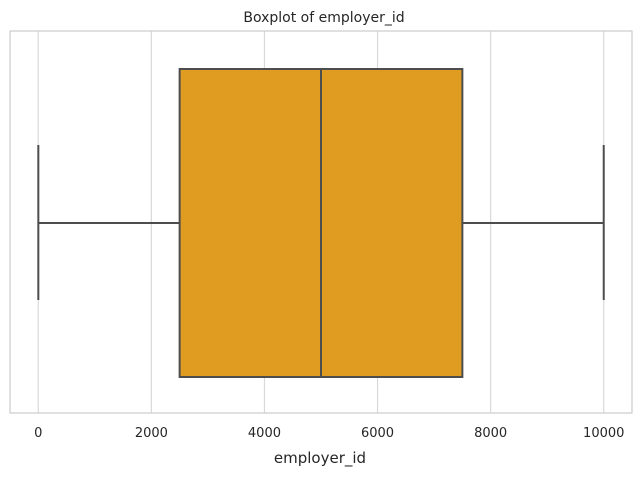 The width and height of the screenshot is (640, 478). Describe the element at coordinates (329, 433) in the screenshot. I see `x-axis-ticks: 0 2000 4000 6000 8000 10000` at that location.